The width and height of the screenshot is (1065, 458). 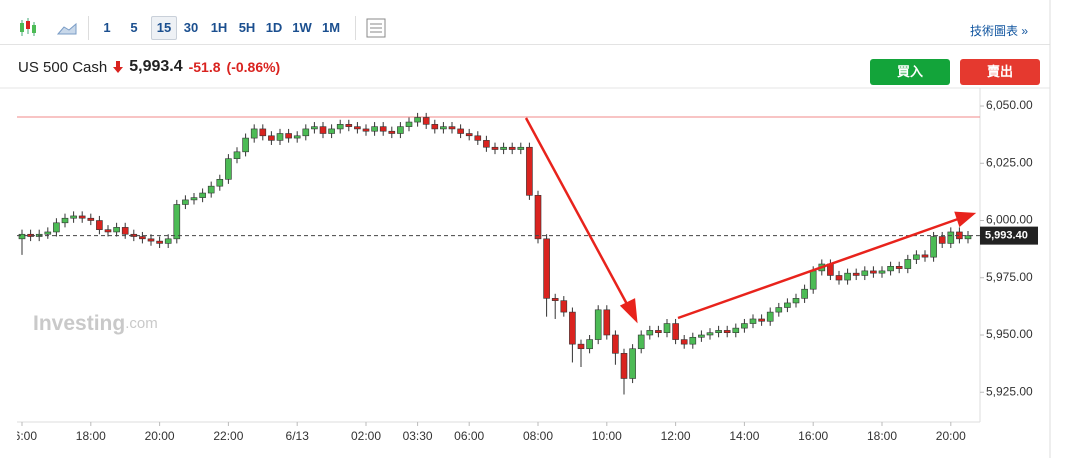 What do you see at coordinates (676, 436) in the screenshot?
I see `x-tick-label: 12:00` at bounding box center [676, 436].